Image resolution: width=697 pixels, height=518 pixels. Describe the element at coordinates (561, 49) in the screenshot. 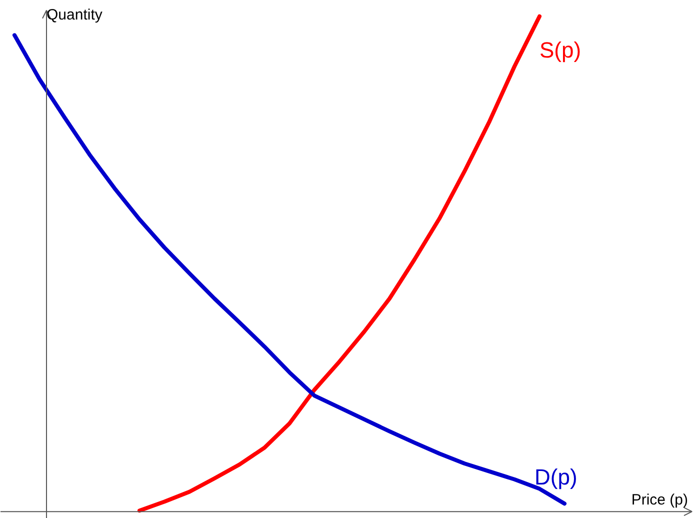

I see `series-label: S(p)` at that location.